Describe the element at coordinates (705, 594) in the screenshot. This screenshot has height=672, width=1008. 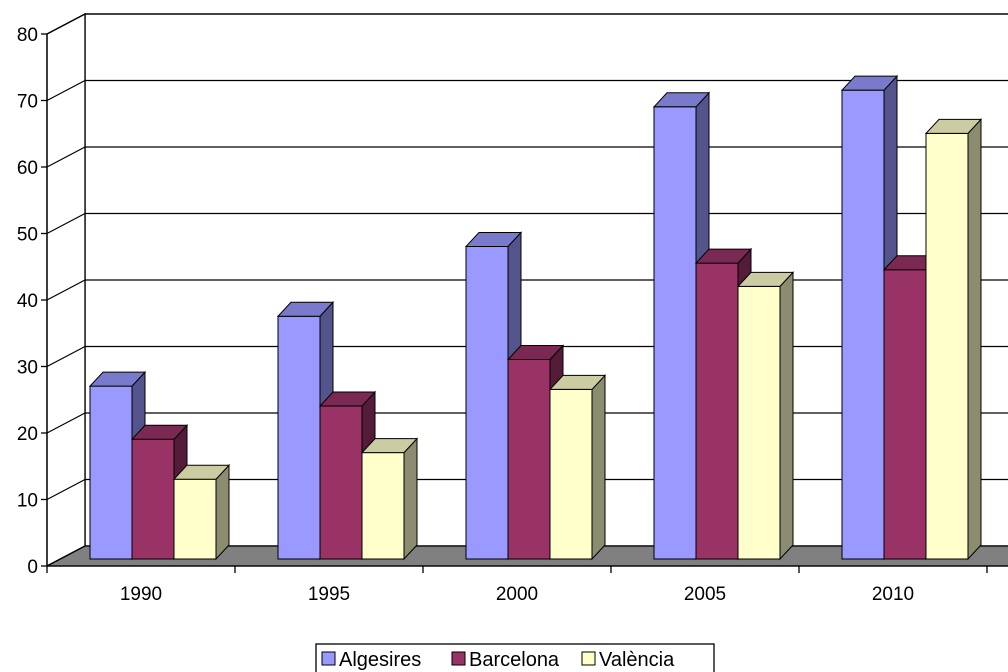
I see `x-tick-label: 2005` at that location.